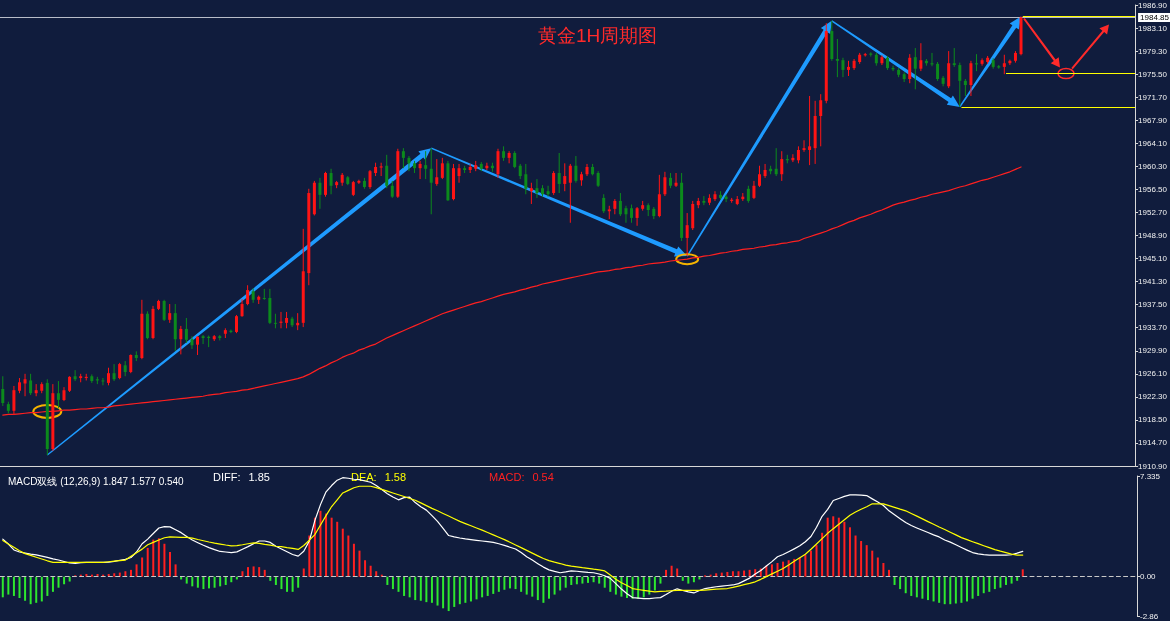  Describe the element at coordinates (1153, 5) in the screenshot. I see `y-tick-label: 1986.90` at that location.